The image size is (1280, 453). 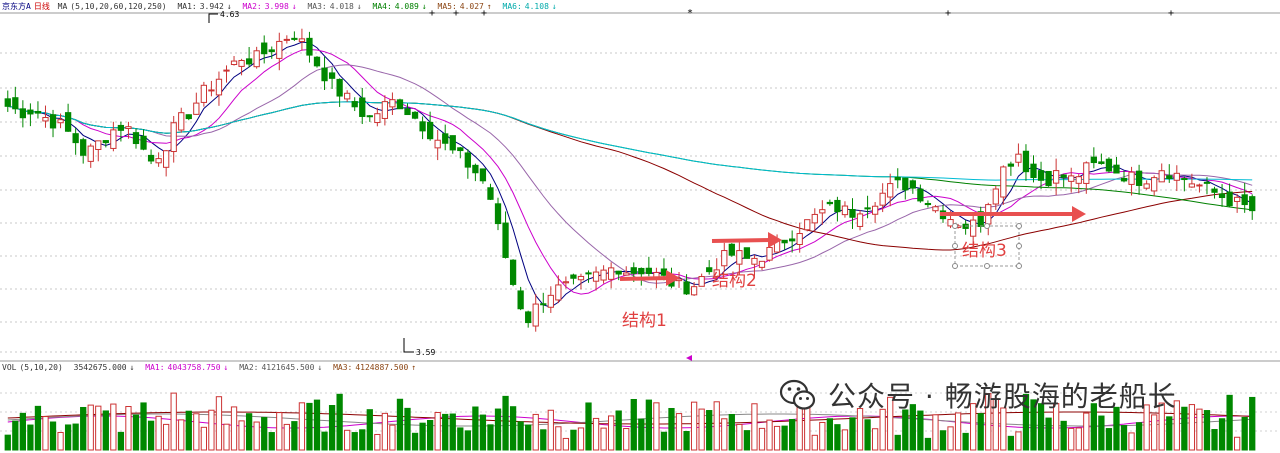 What do you see at coordinates (797, 394) in the screenshot?
I see `wechat-icon` at bounding box center [797, 394].